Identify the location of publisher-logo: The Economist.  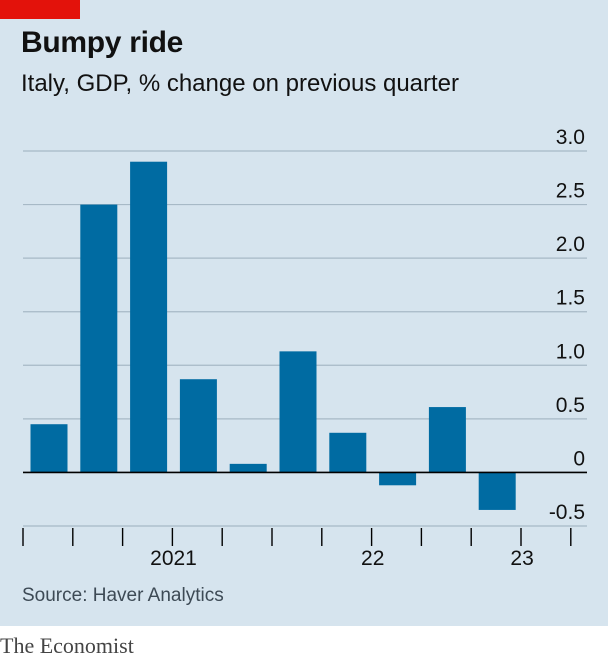
(67, 645).